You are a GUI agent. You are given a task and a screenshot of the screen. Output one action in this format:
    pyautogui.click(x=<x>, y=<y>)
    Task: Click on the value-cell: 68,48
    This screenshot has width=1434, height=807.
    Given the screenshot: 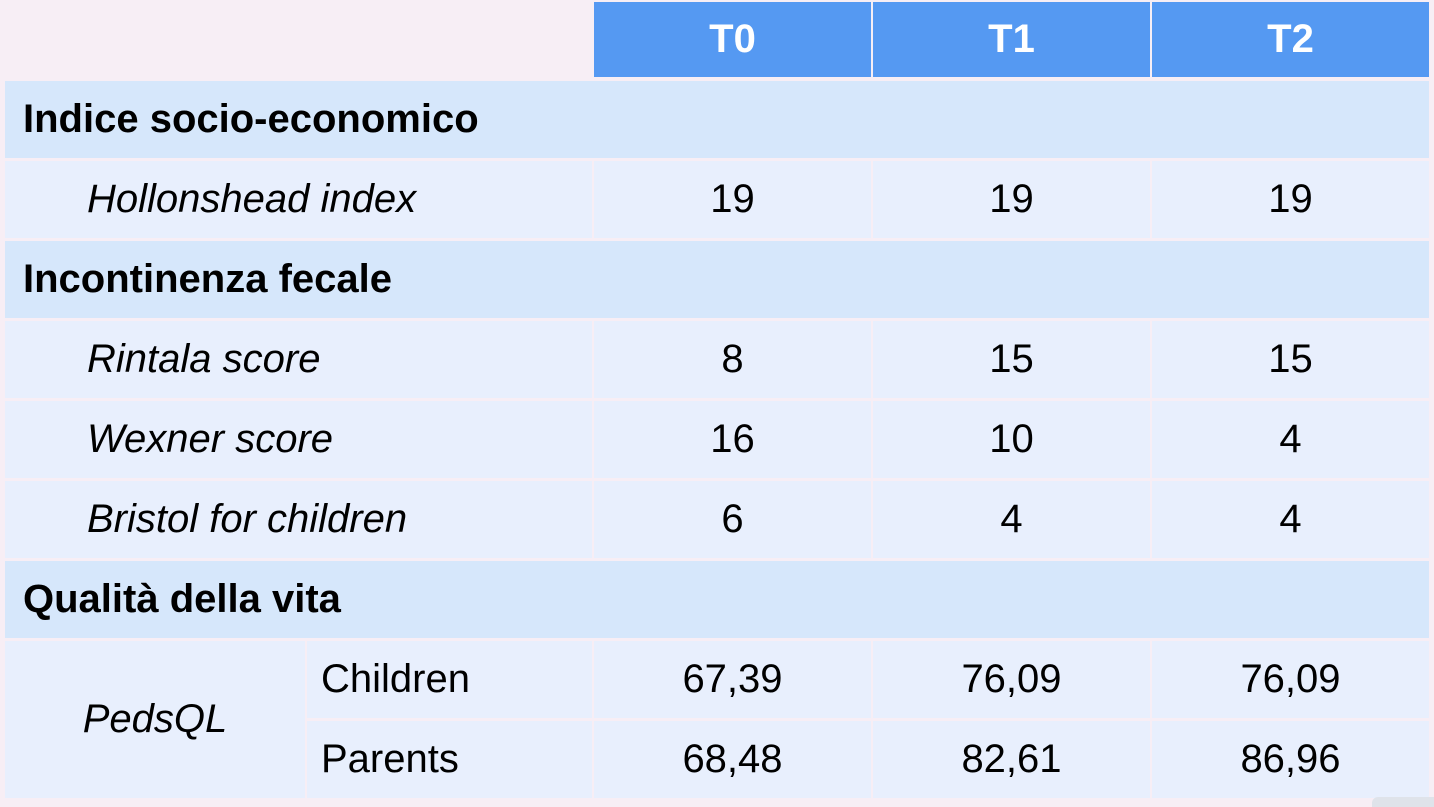 What is the action you would take?
    pyautogui.click(x=732, y=759)
    